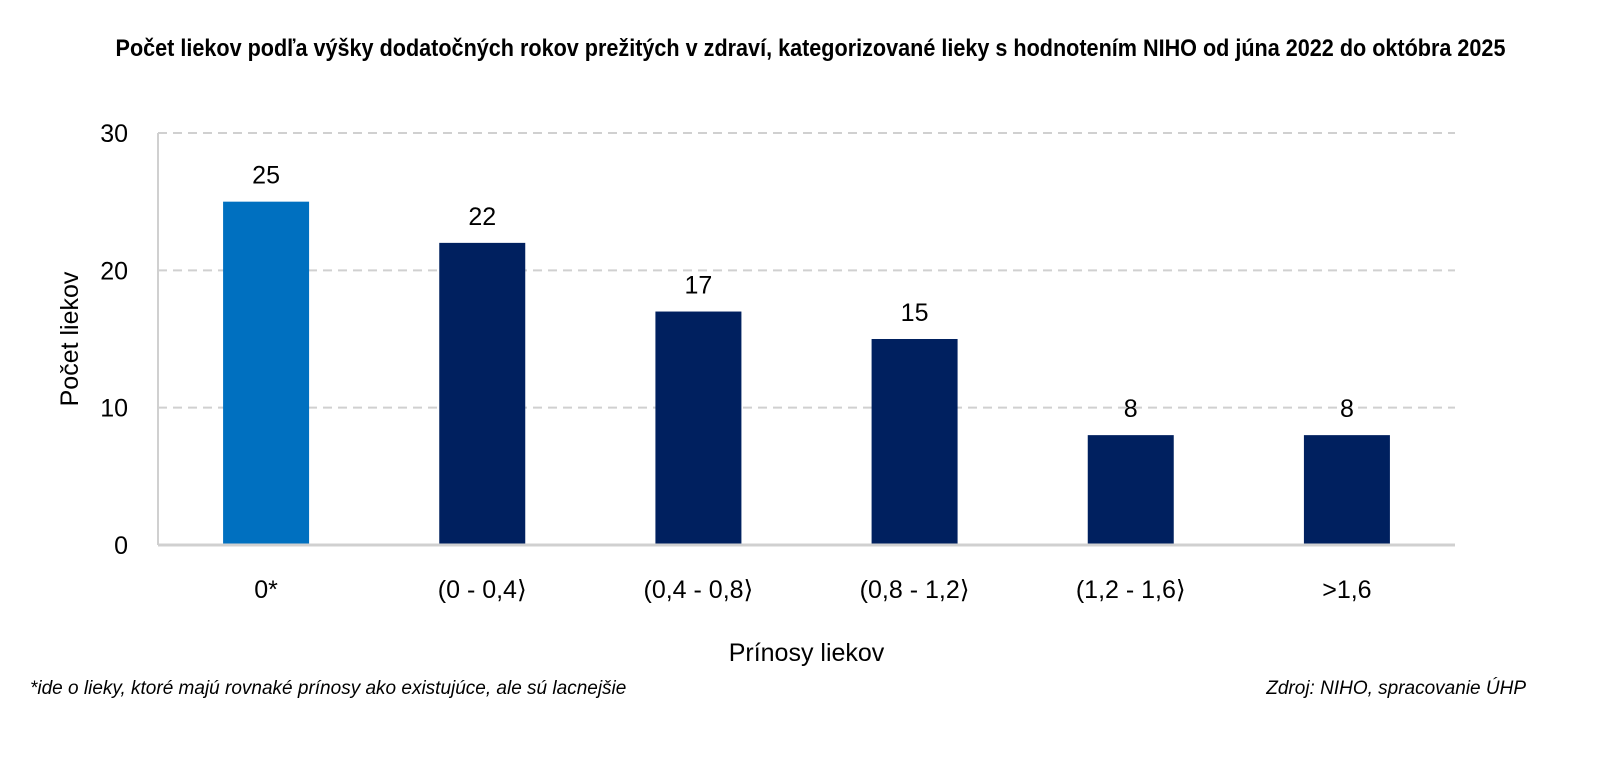 This screenshot has height=764, width=1621. What do you see at coordinates (482, 590) in the screenshot?
I see `x-tick-label: (0 - 0,4⟩` at bounding box center [482, 590].